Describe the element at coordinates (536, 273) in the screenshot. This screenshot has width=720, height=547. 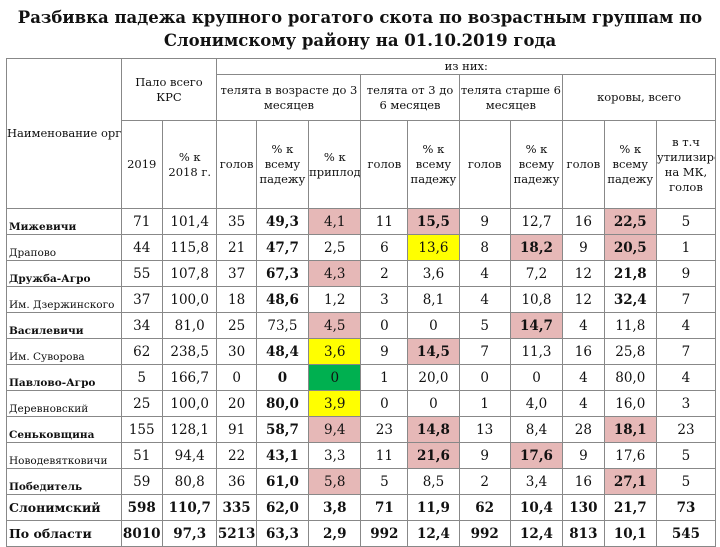
I see `cell-calves-6m-pct-padezh: 7,2` at that location.